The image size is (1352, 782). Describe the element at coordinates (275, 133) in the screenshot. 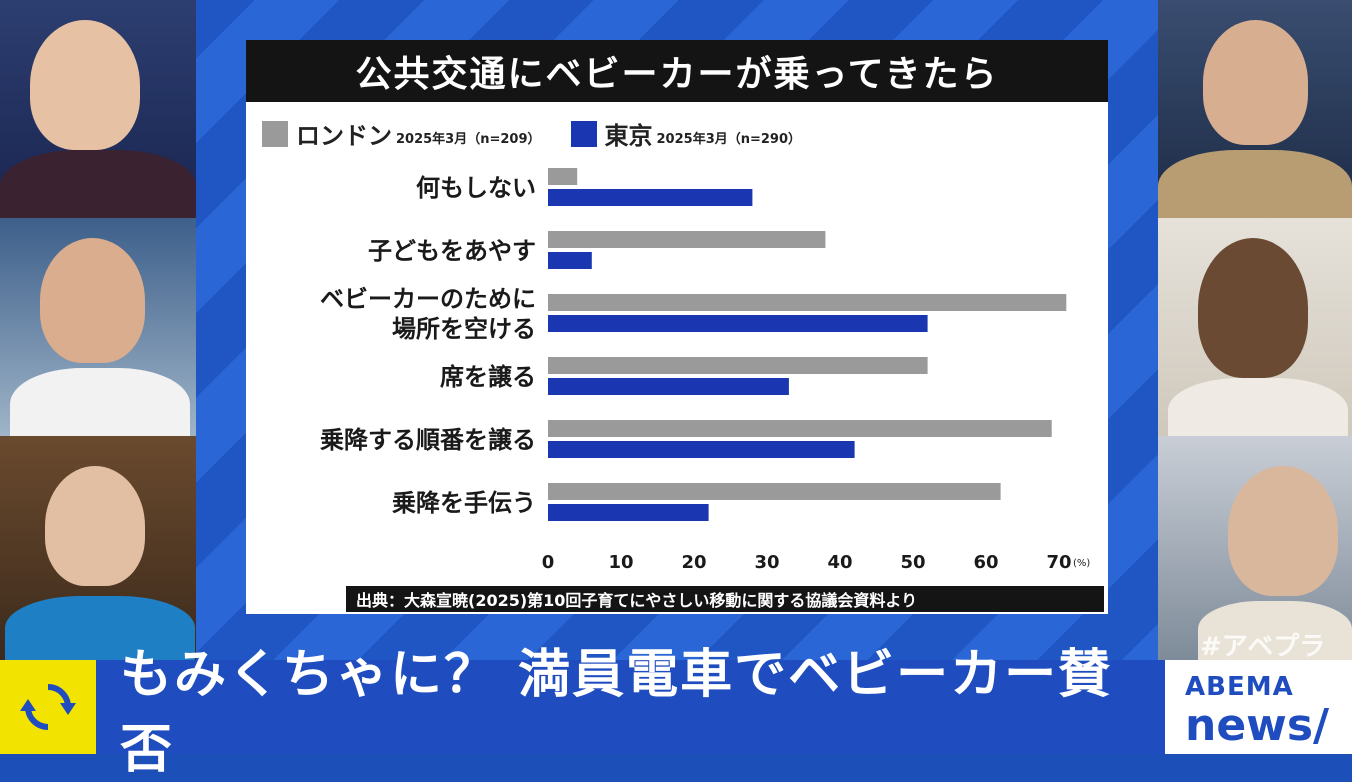

I see `legend-swatch-london` at that location.